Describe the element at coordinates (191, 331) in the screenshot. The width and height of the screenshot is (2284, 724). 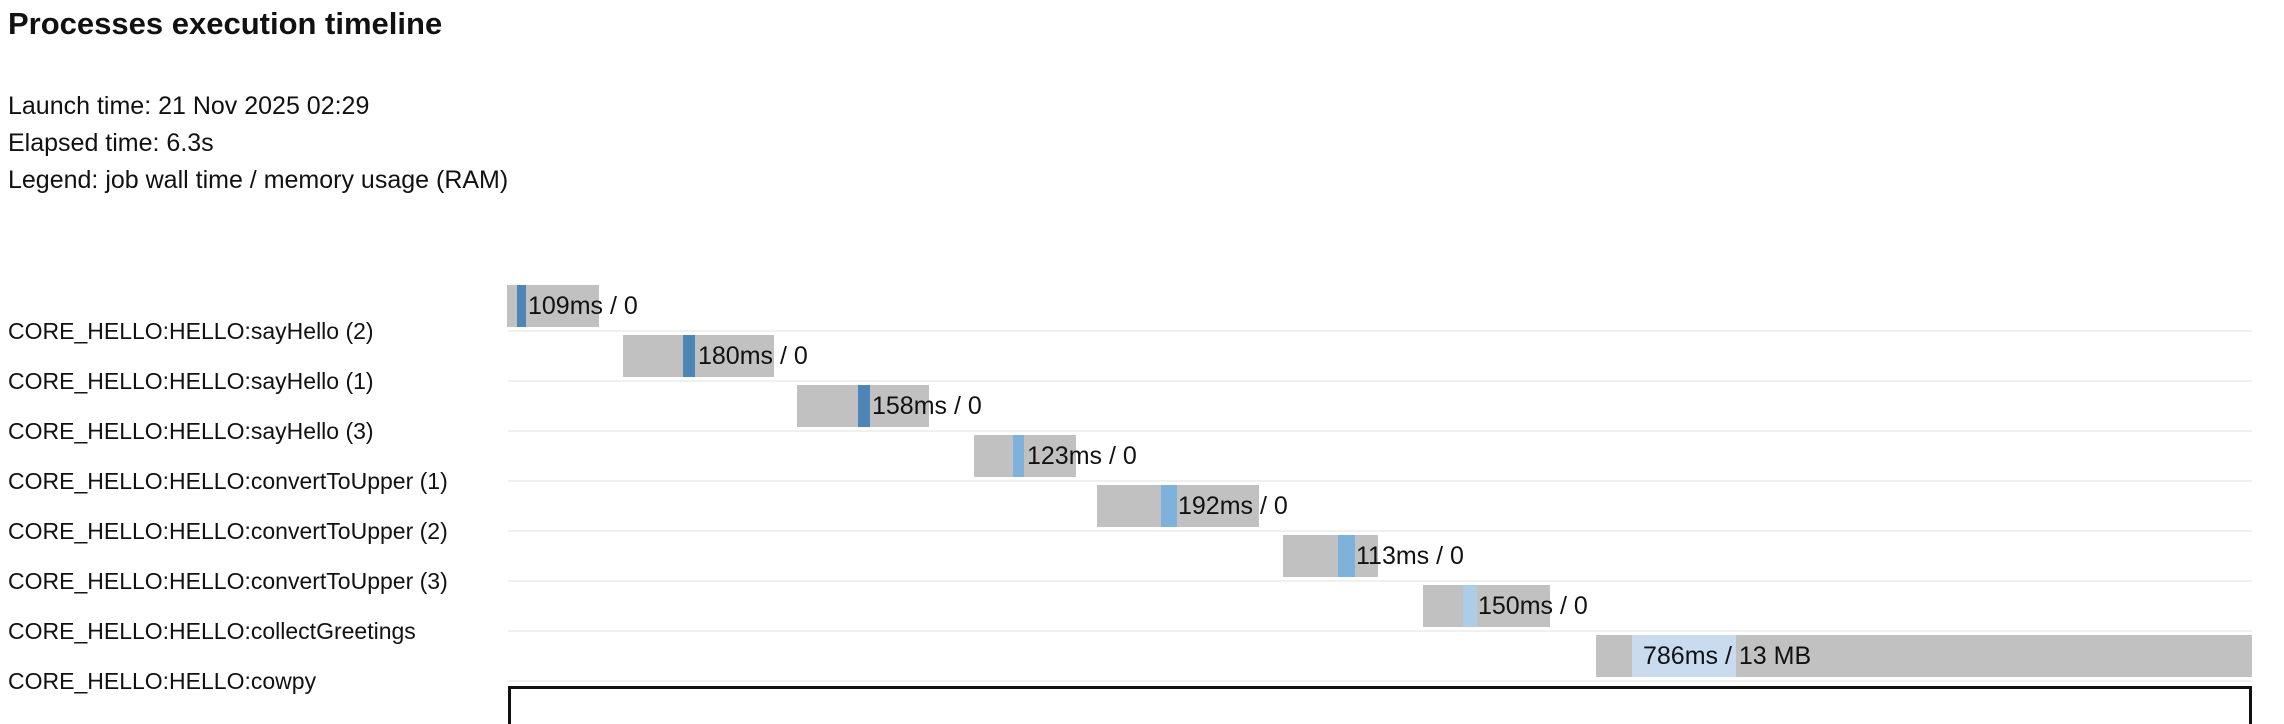
I see `process-label: CORE_HELLO:HELLO:sayHello (2)` at that location.